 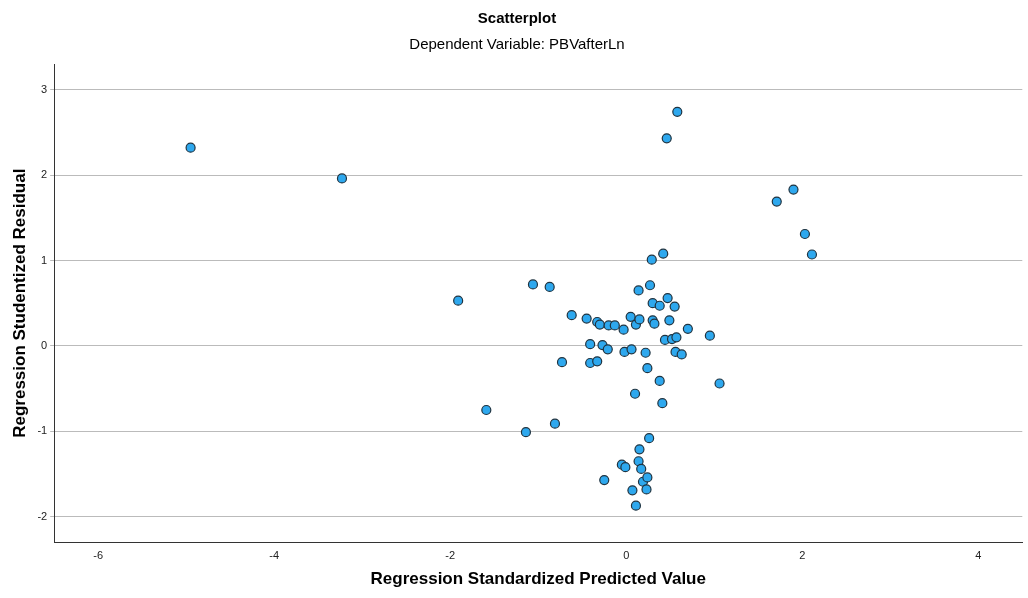 What do you see at coordinates (626, 555) in the screenshot?
I see `x-tick-label: 0` at bounding box center [626, 555].